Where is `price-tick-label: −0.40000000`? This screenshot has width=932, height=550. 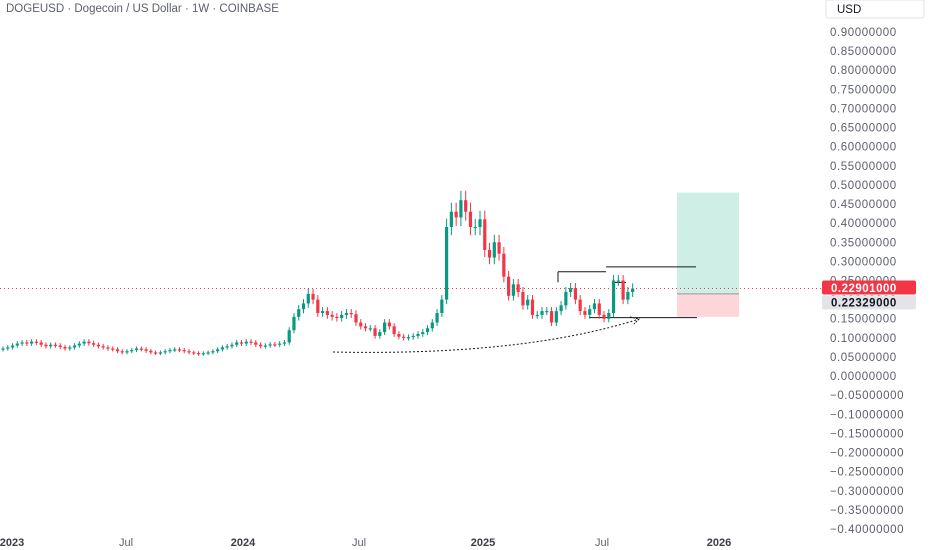
price-tick-label: −0.40000000 is located at coordinates (867, 530).